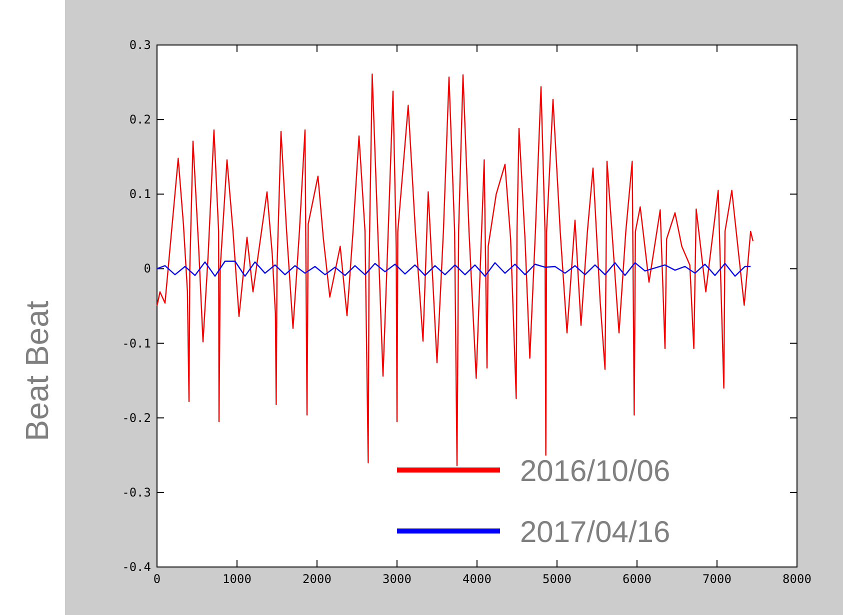 The width and height of the screenshot is (843, 615). Describe the element at coordinates (136, 417) in the screenshot. I see `y-tick-label: -0.2` at that location.